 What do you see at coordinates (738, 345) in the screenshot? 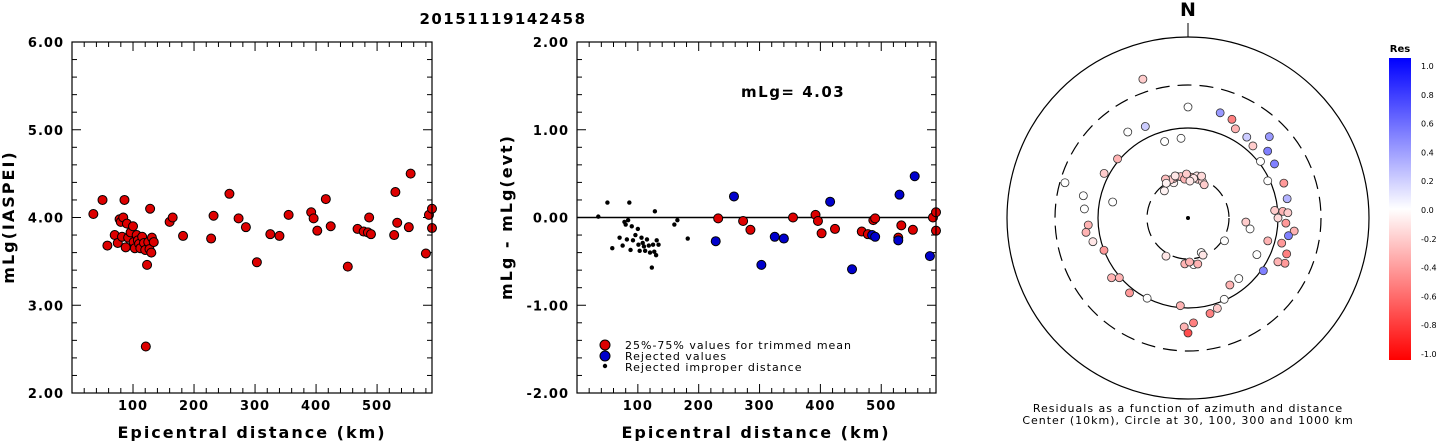
I see `legend-label-trimmed-mean: 25%-75% values for trimmed mean` at bounding box center [738, 345].